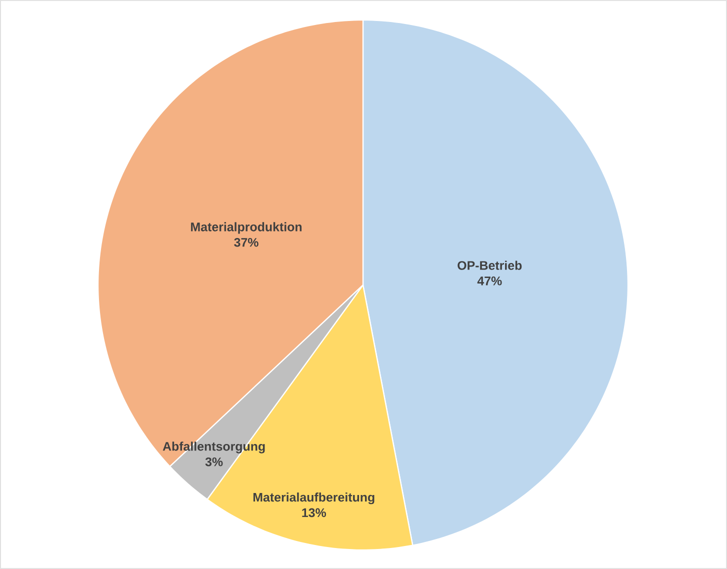 This screenshot has height=569, width=727. I want to click on data-label: 3%, so click(214, 461).